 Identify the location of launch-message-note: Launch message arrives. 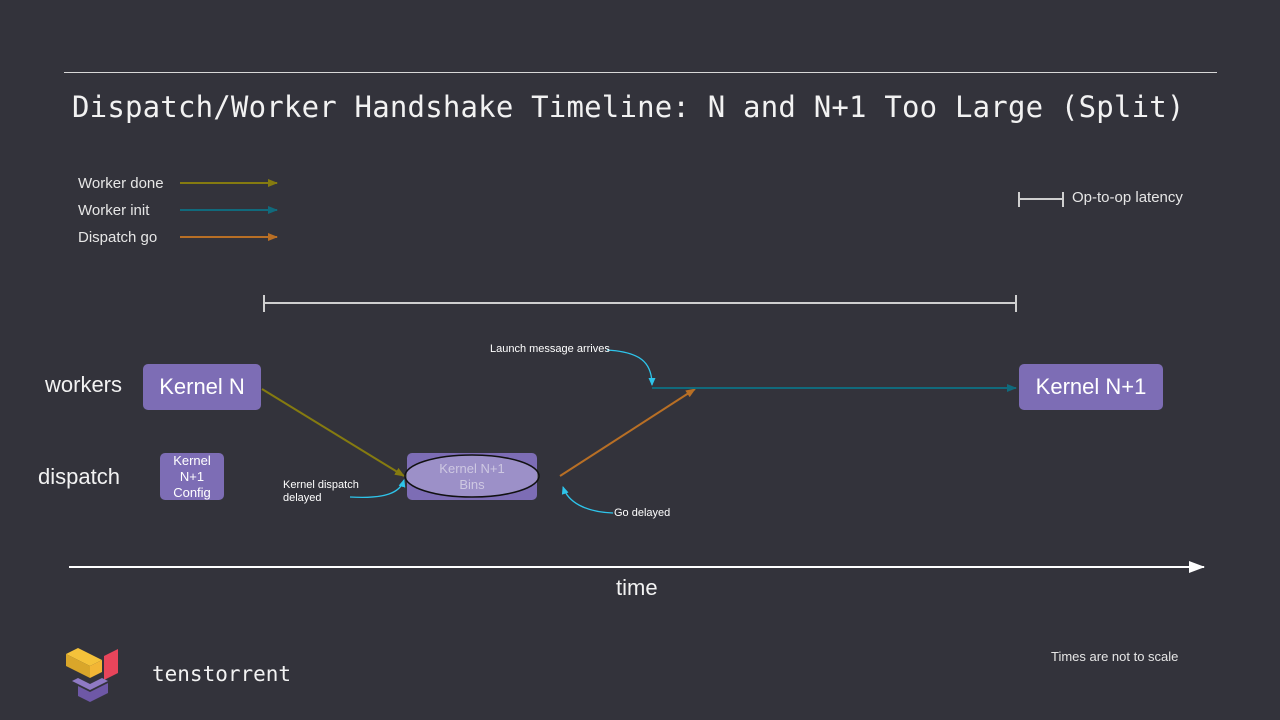
(550, 349).